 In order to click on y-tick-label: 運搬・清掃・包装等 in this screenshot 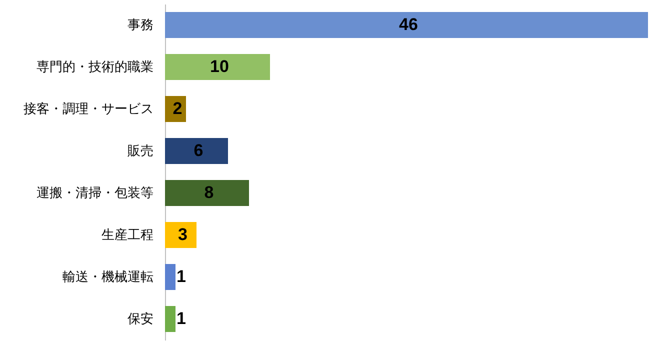, I will do `click(95, 193)`.